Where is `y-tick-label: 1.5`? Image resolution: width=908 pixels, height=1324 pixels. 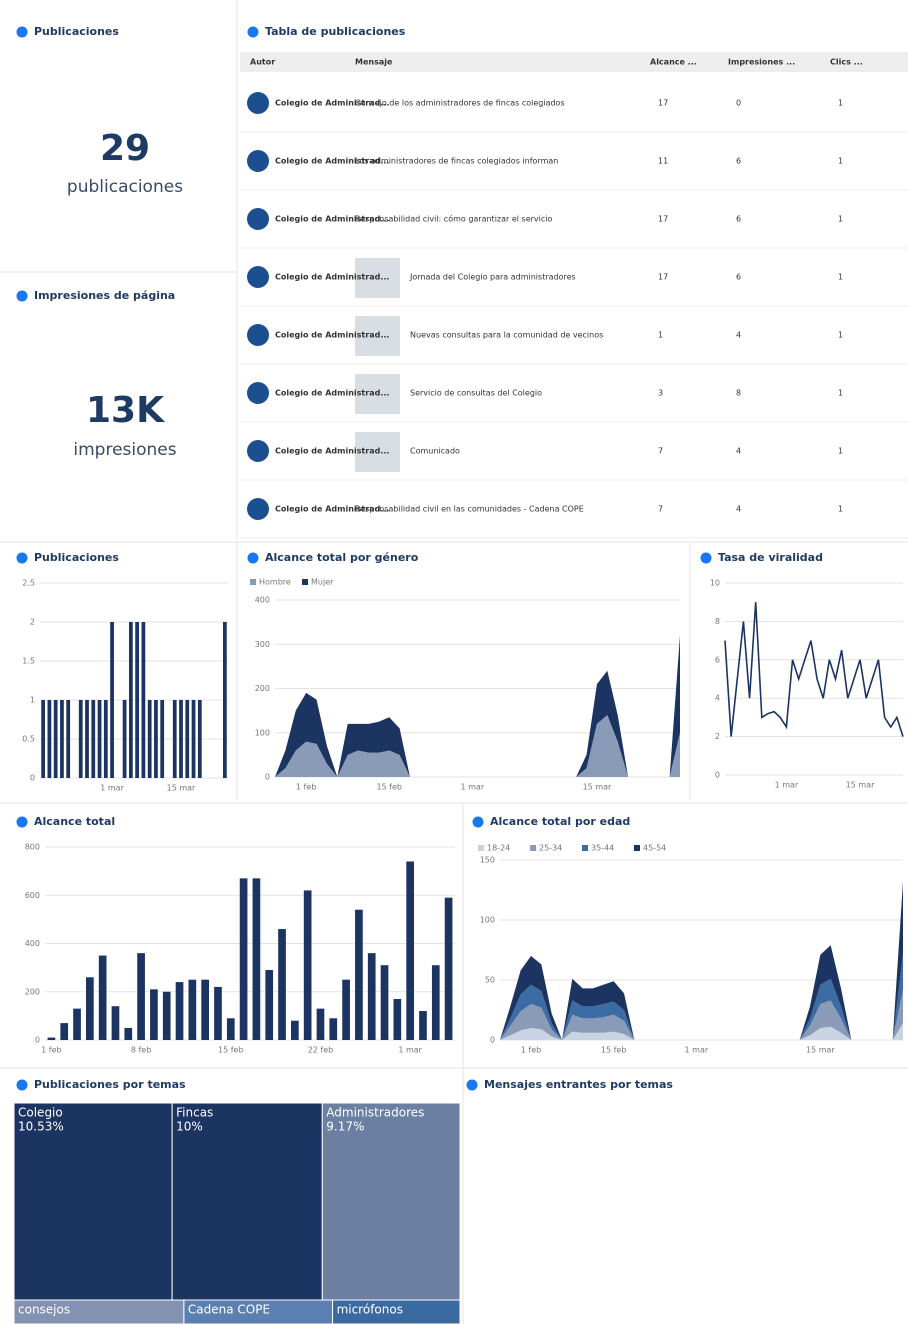
y-tick-label: 1.5 is located at coordinates (28, 661).